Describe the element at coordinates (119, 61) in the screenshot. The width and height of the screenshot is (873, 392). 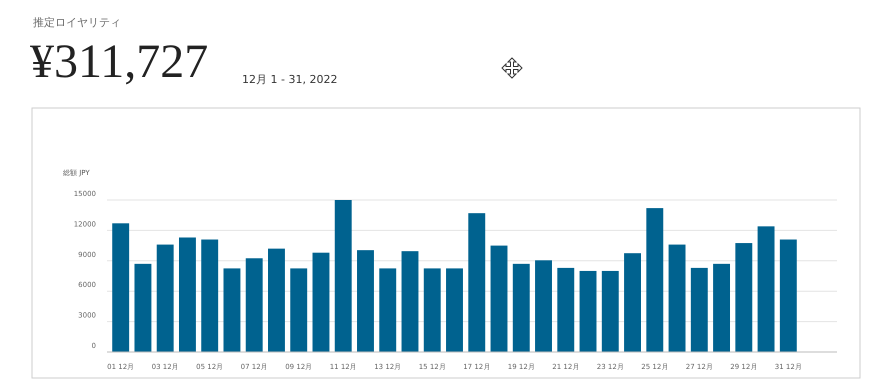
I see `chart-subtitle: ¥311,727` at that location.